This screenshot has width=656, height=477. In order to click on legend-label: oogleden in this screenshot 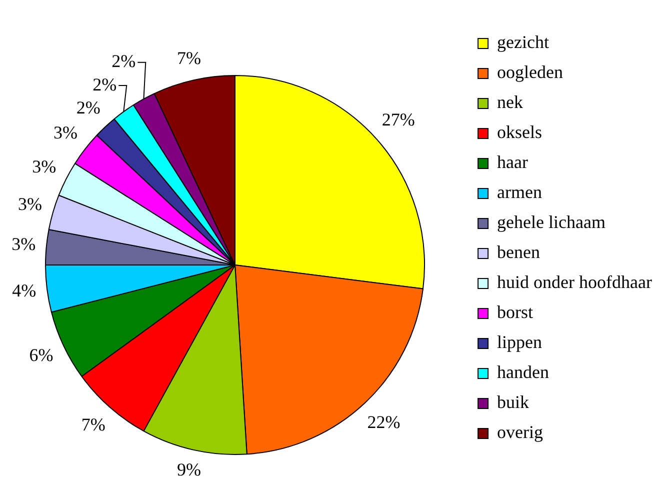, I will do `click(530, 72)`.